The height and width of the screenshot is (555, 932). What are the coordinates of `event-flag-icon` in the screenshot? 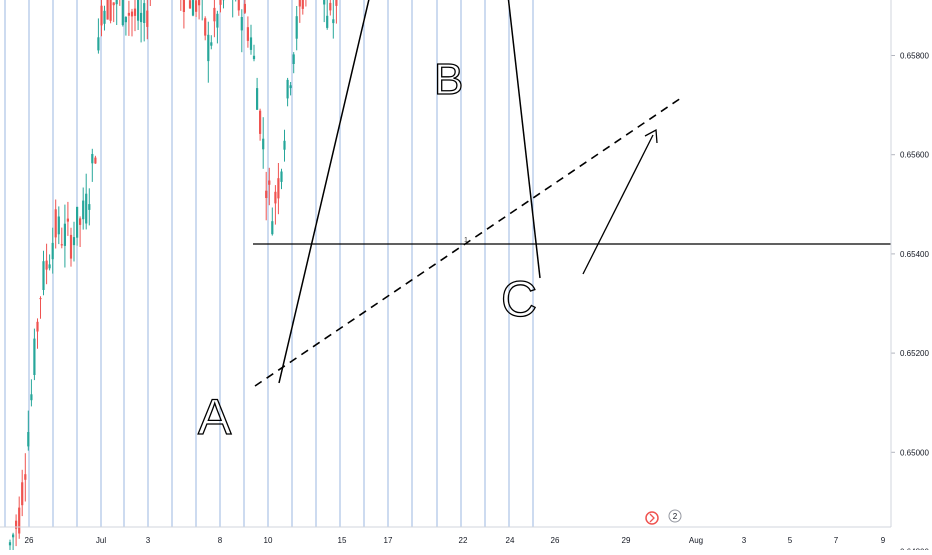 It's located at (652, 518).